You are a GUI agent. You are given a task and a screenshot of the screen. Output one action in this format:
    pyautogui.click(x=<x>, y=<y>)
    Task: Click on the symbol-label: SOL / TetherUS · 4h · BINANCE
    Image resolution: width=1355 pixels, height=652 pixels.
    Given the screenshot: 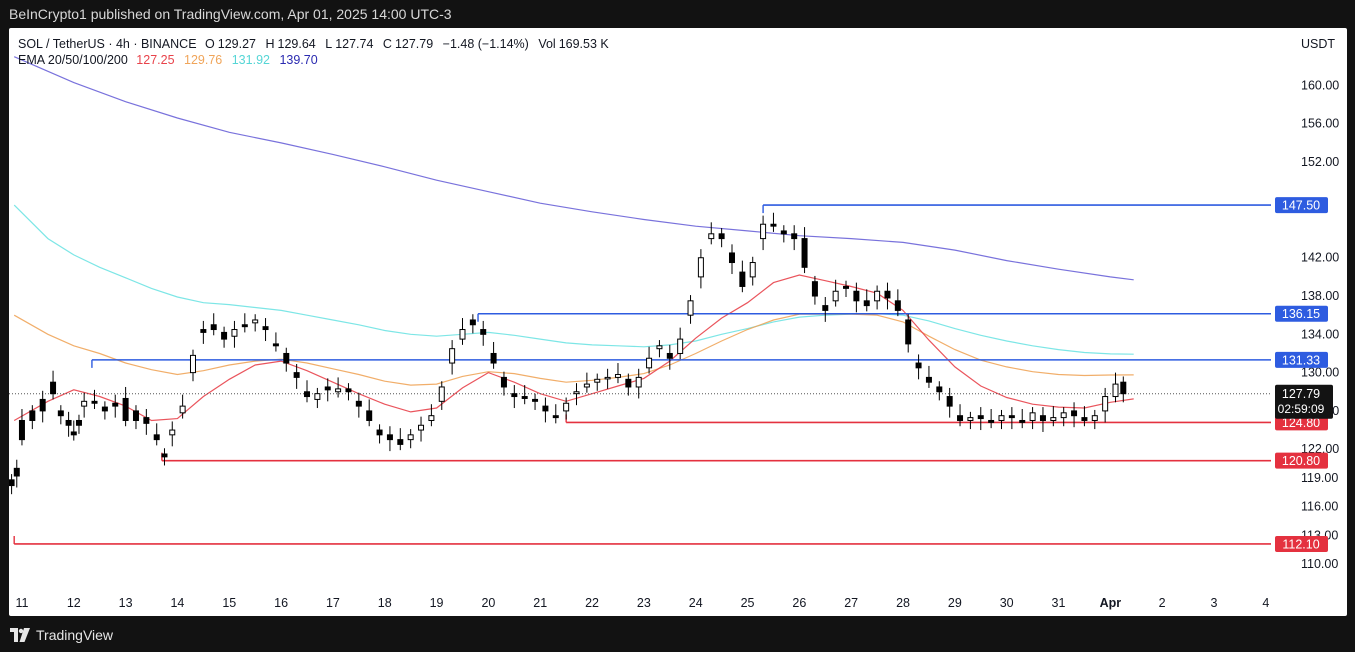 What is the action you would take?
    pyautogui.click(x=107, y=44)
    